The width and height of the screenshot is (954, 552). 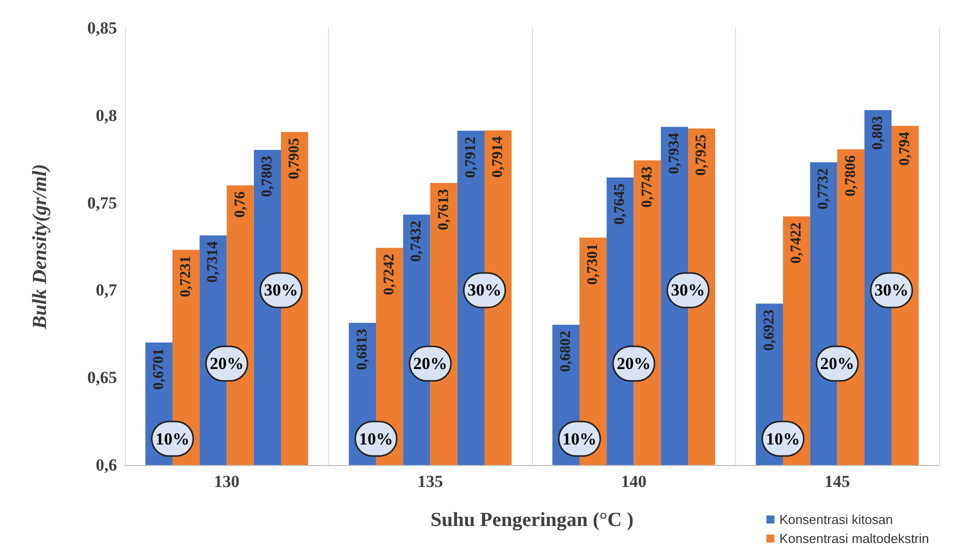 I want to click on x-tick-label: 140, so click(x=633, y=481).